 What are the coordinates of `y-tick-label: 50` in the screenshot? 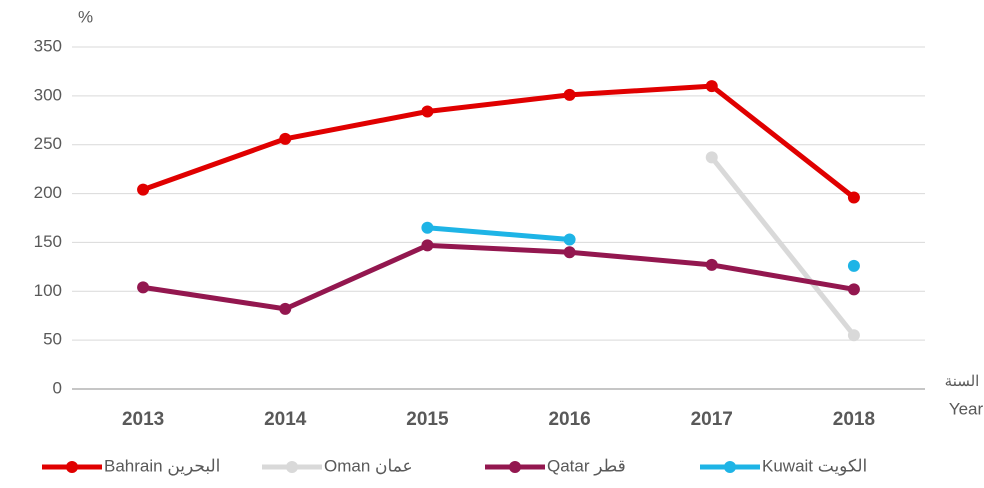 It's located at (52, 339).